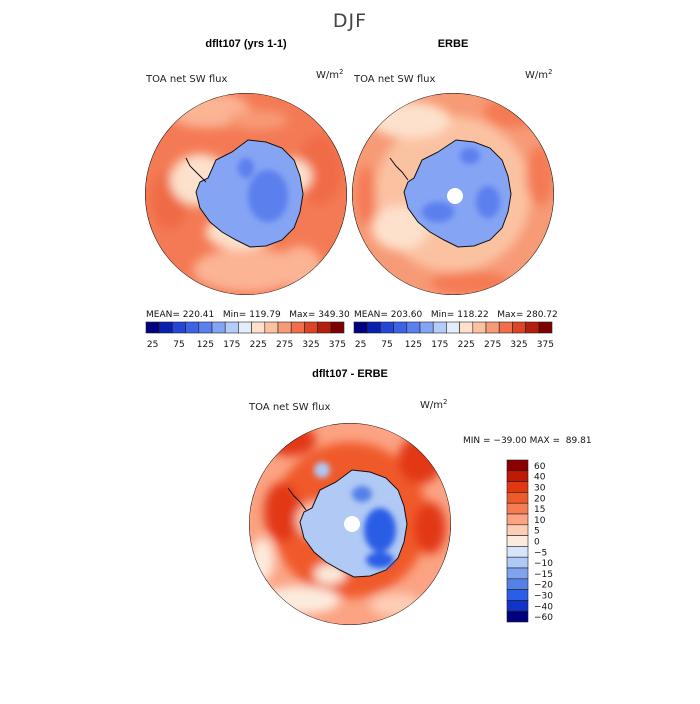 The height and width of the screenshot is (704, 700). What do you see at coordinates (540, 489) in the screenshot?
I see `panel-diff-colorbar-tick-label: 30` at bounding box center [540, 489].